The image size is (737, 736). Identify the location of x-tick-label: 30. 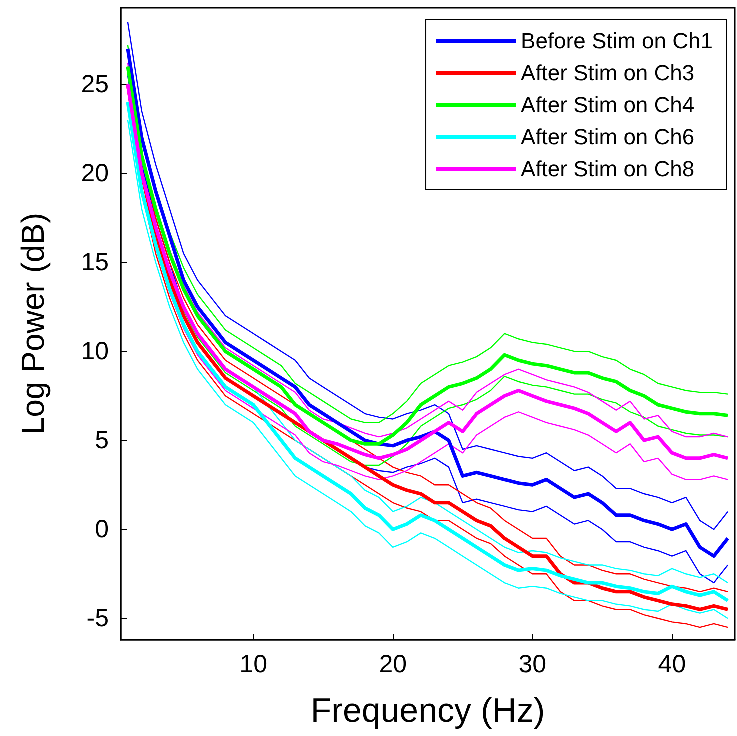
(532, 664).